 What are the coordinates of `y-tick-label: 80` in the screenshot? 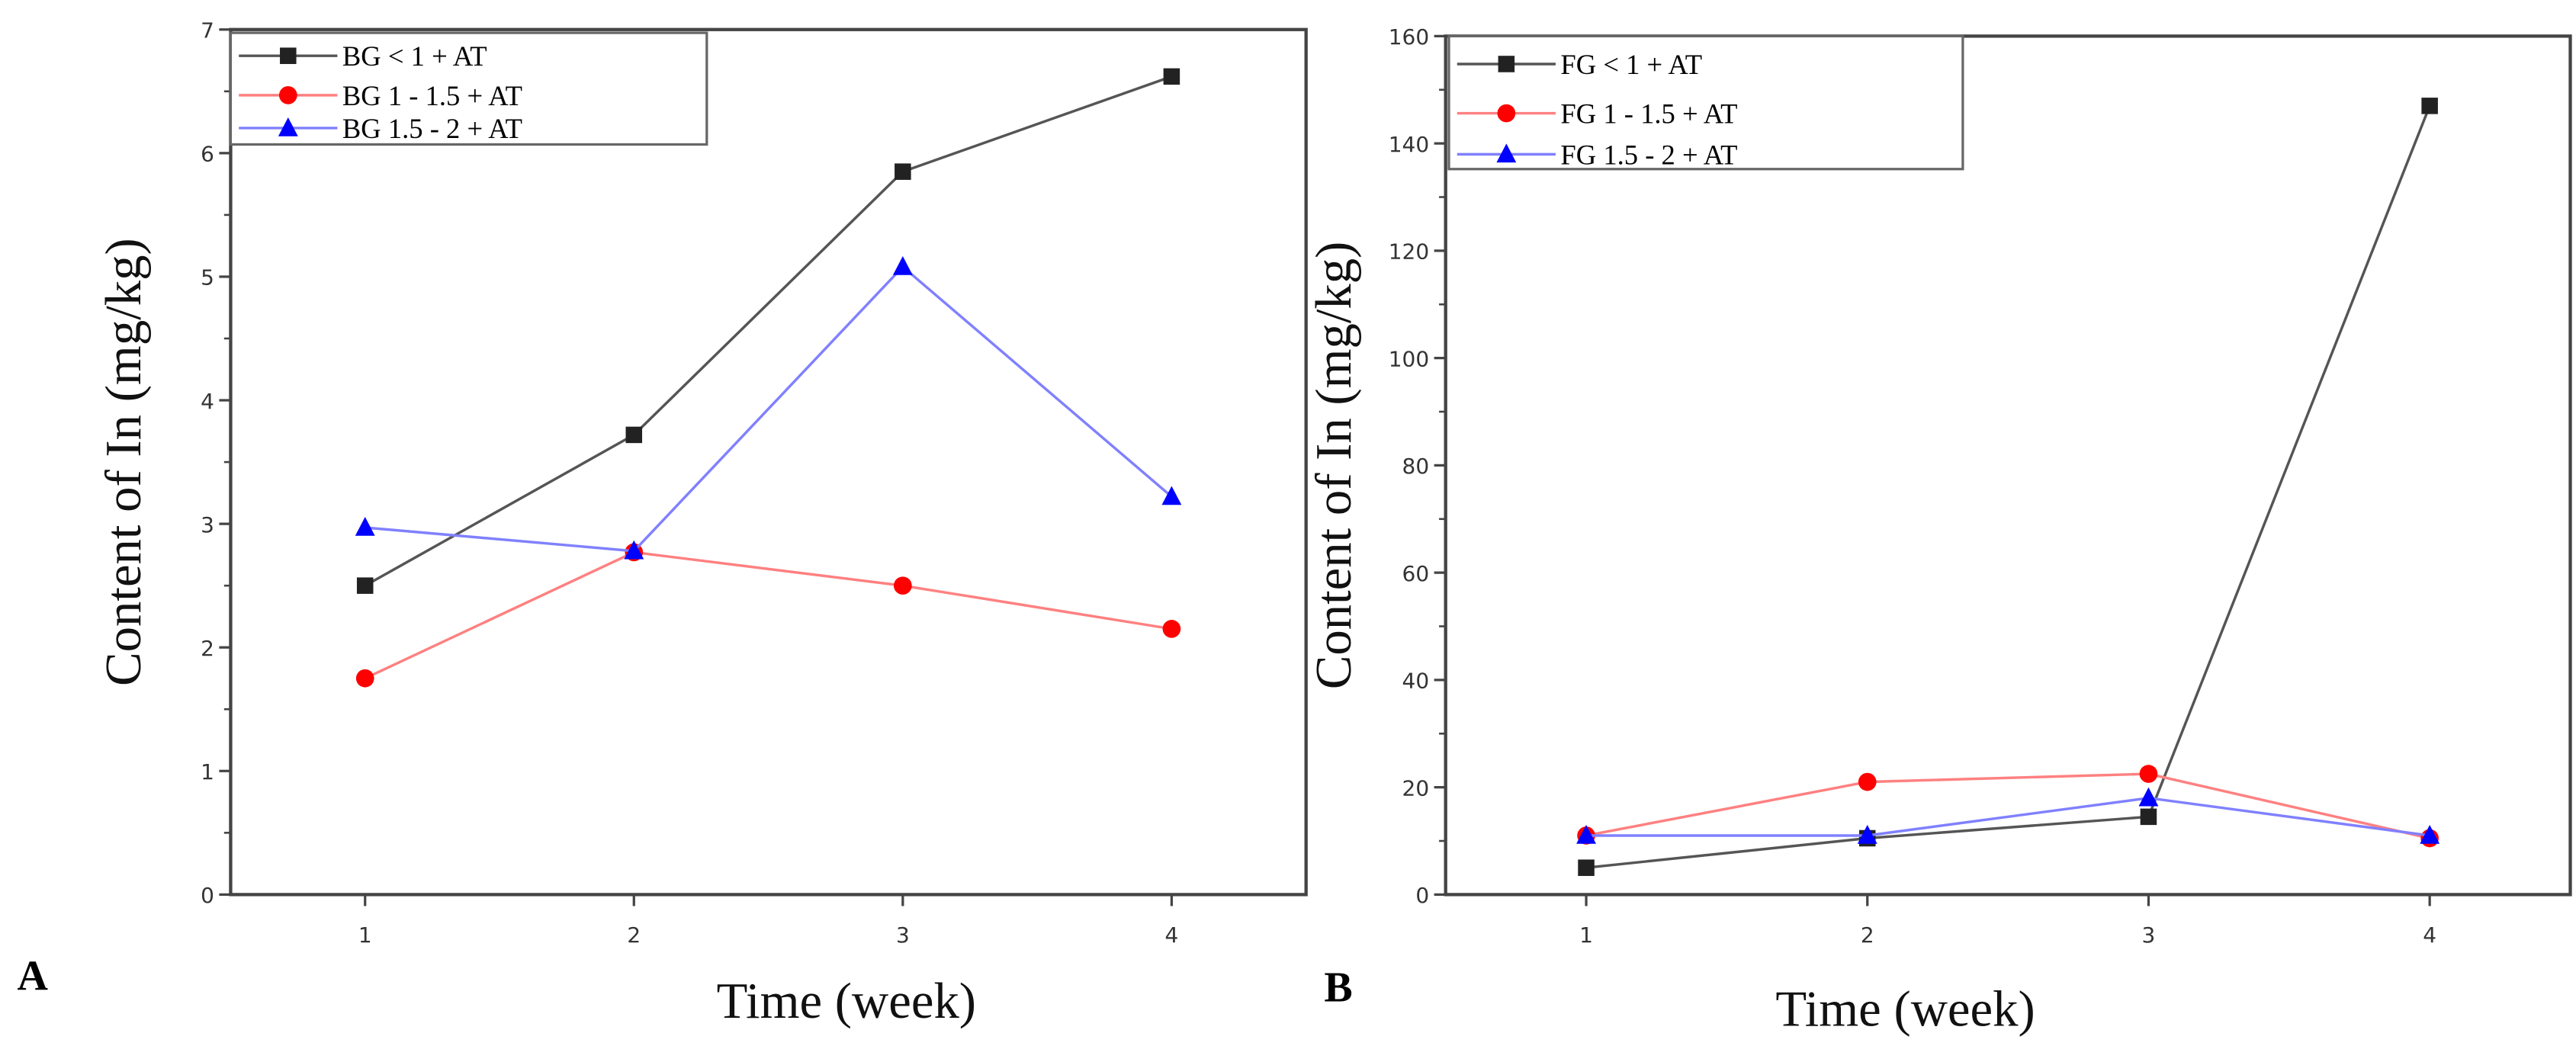 It's located at (1416, 466).